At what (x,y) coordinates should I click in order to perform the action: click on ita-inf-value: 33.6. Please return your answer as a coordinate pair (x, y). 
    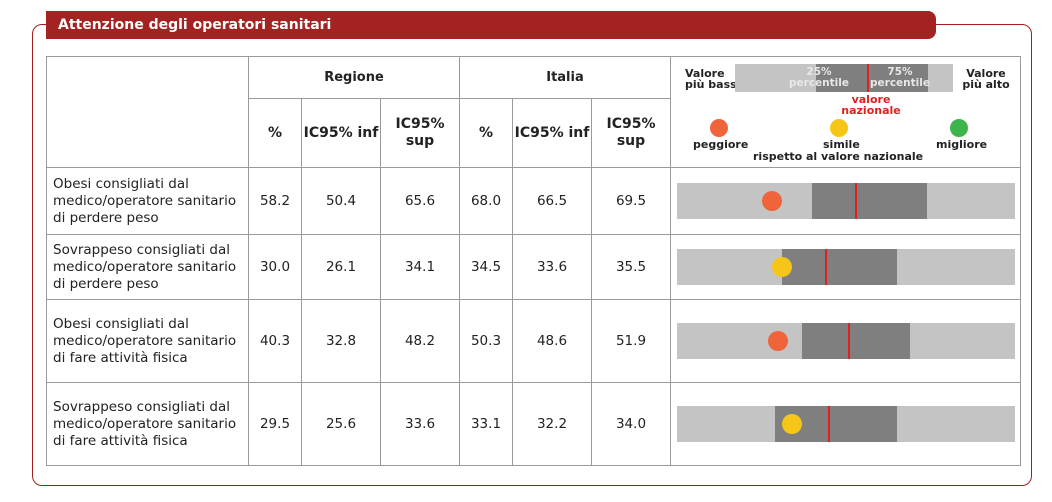
    Looking at the image, I should click on (552, 267).